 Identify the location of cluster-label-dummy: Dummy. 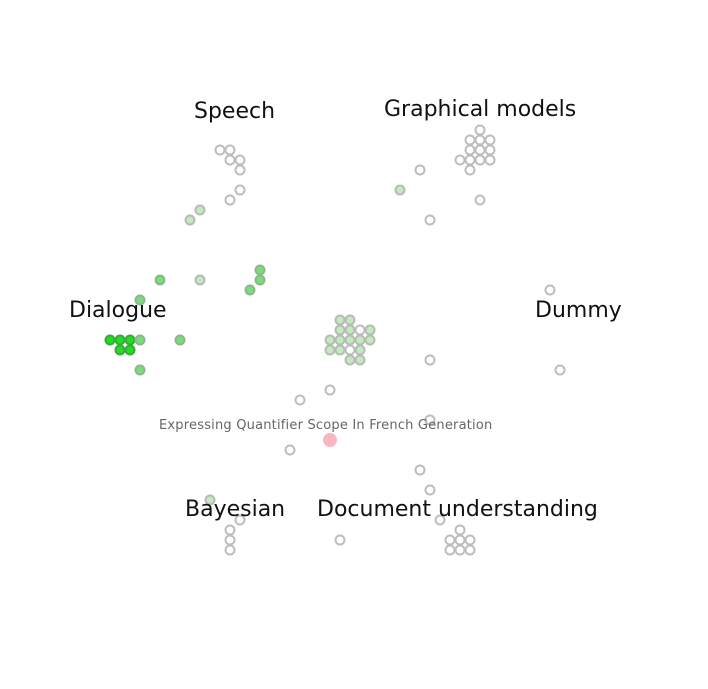
(578, 310).